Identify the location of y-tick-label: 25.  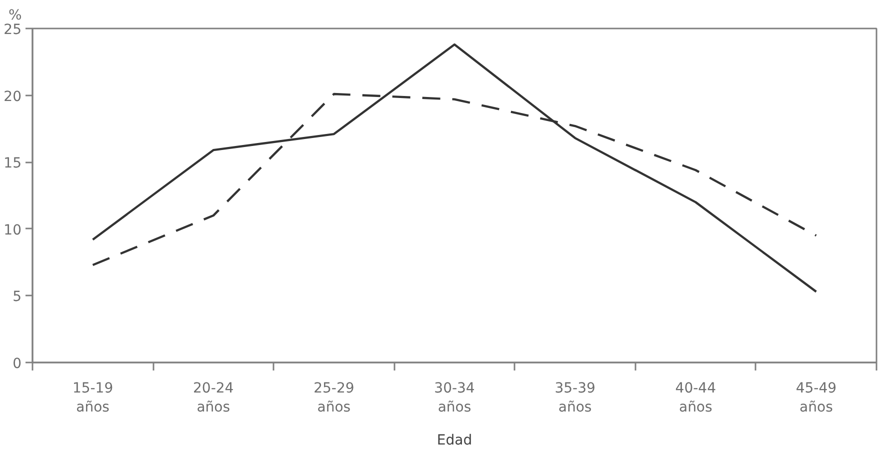
(13, 30).